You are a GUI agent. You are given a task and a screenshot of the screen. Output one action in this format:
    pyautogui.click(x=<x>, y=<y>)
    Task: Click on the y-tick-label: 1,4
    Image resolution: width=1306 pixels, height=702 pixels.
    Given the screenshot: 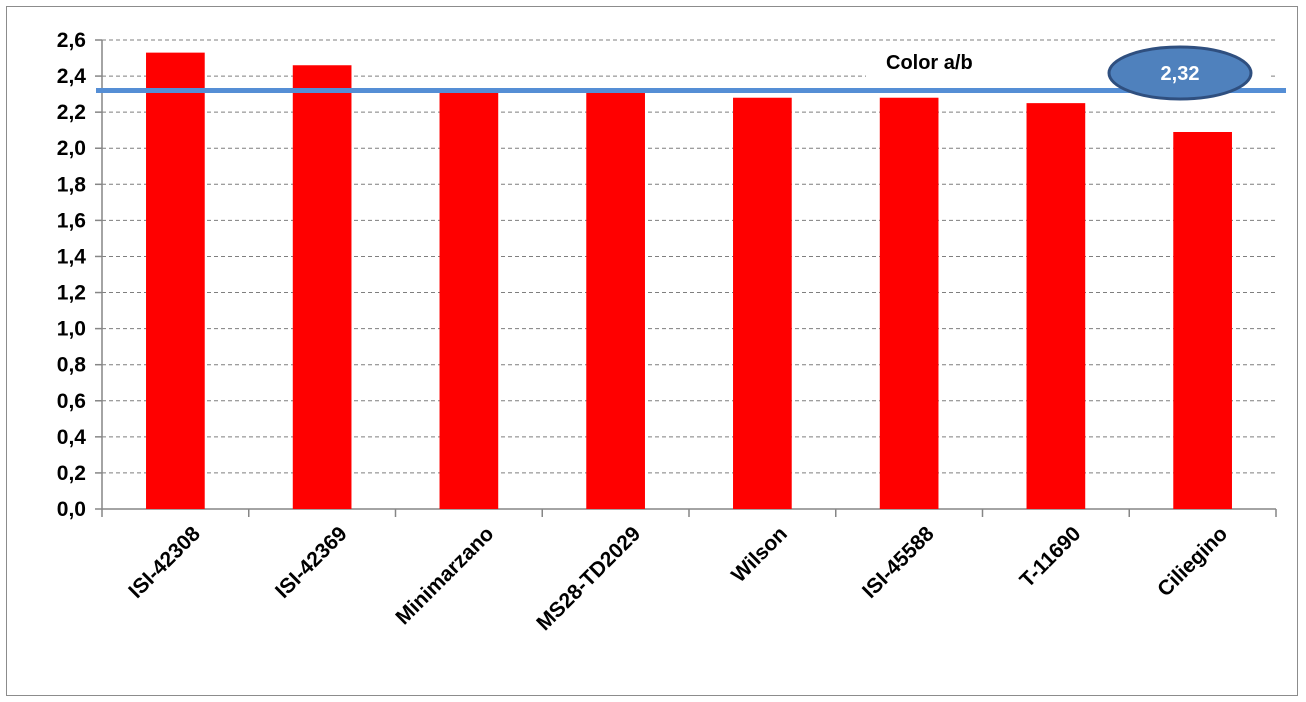 What is the action you would take?
    pyautogui.click(x=72, y=256)
    